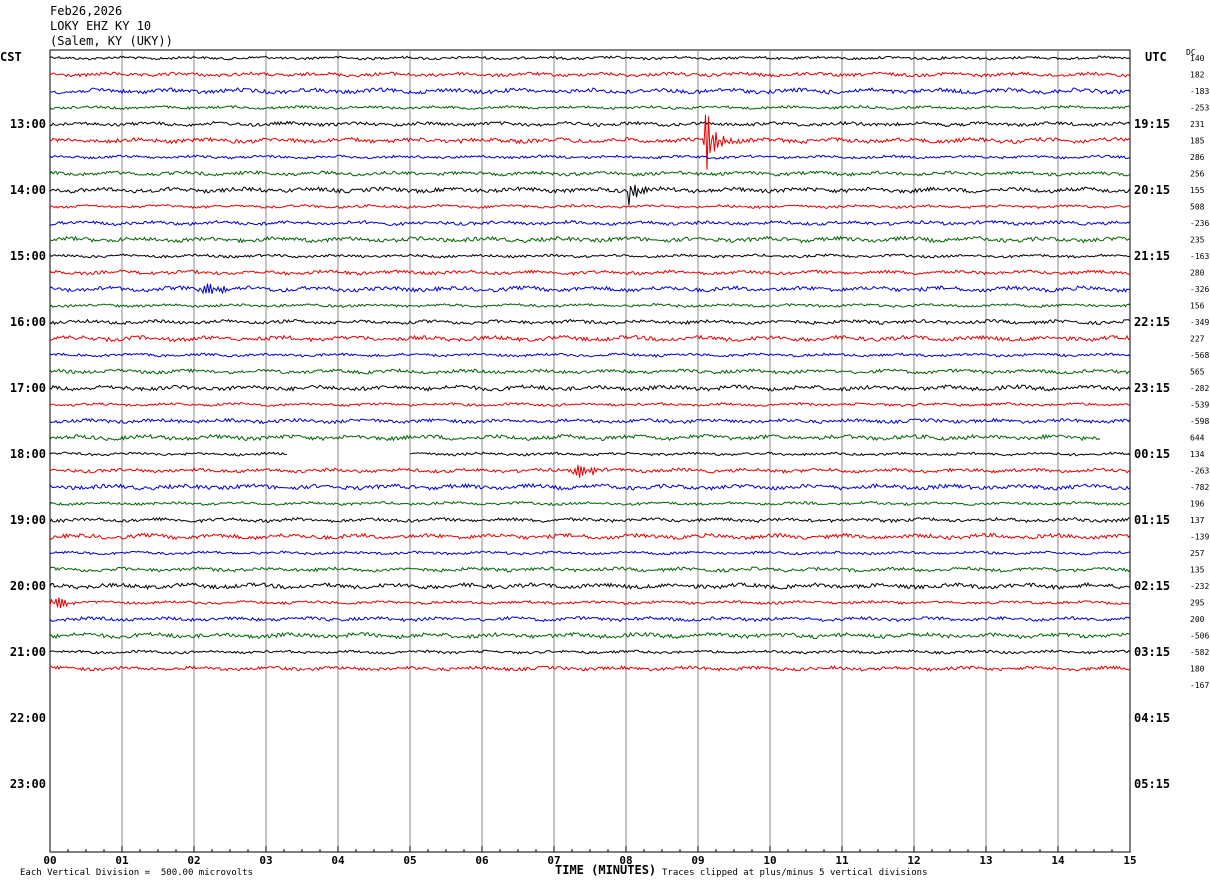 The height and width of the screenshot is (886, 1210). I want to click on utc-hour-label: 00:15, so click(1152, 454).